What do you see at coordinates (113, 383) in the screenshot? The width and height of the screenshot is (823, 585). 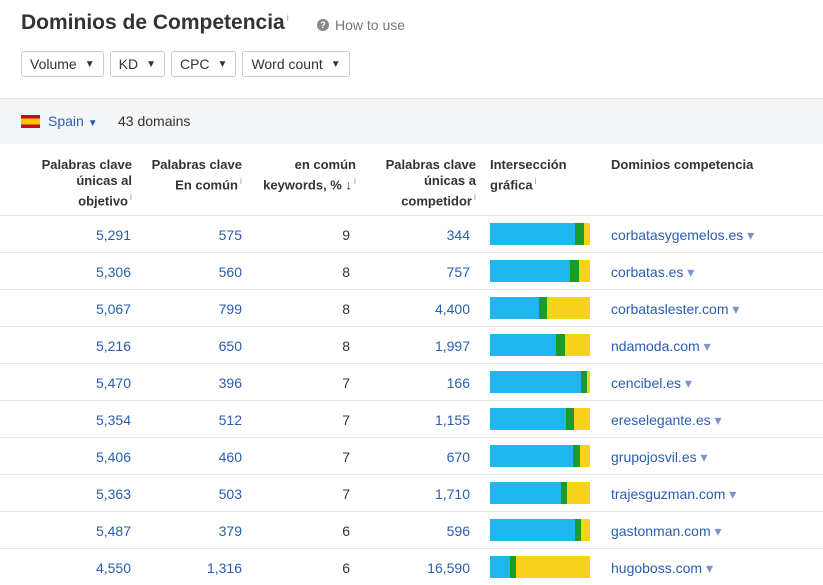 I see `cell-target: 5,470` at bounding box center [113, 383].